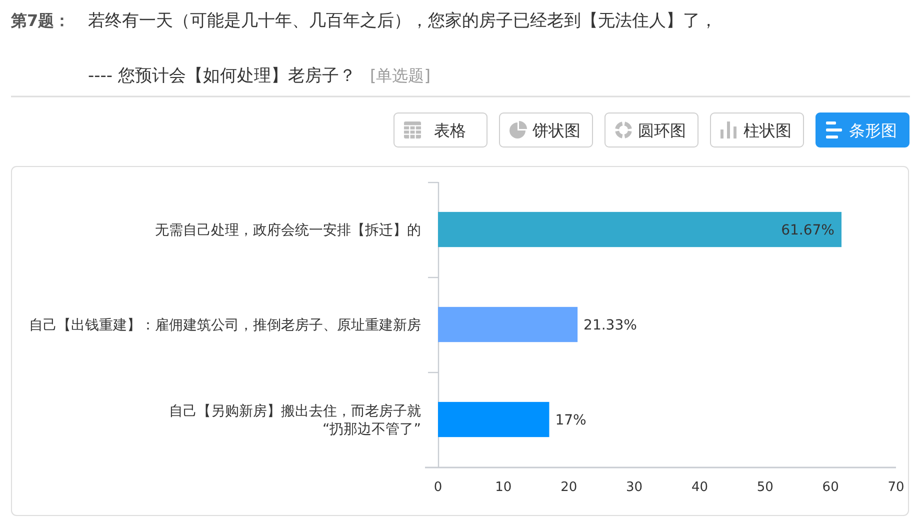 The height and width of the screenshot is (526, 921). I want to click on text: 圆环图, so click(662, 130).